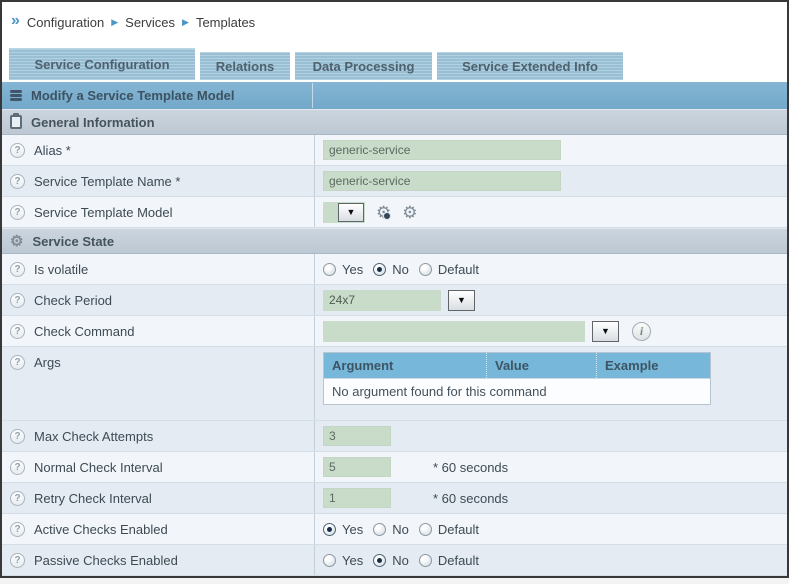 The width and height of the screenshot is (789, 584). I want to click on section-title: Service State, so click(73, 241).